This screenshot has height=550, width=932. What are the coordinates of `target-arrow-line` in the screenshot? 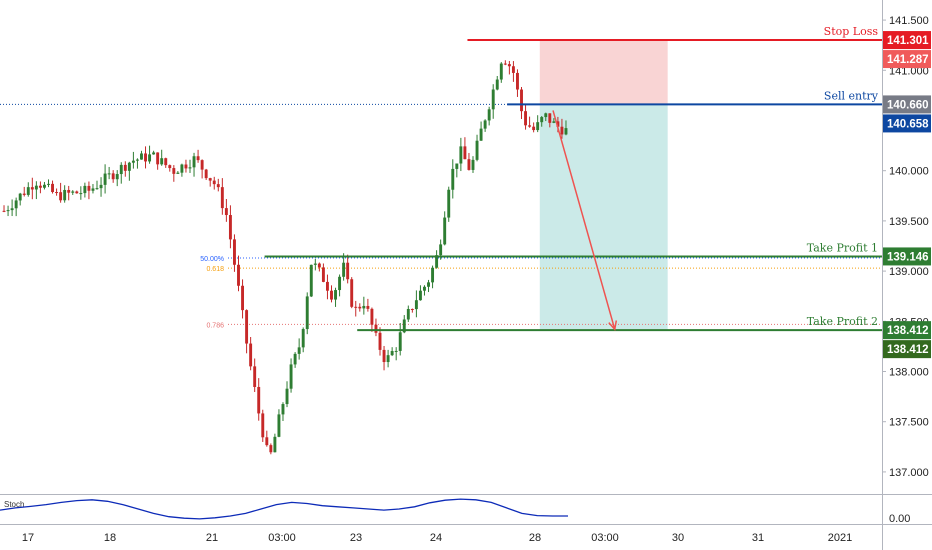 It's located at (584, 220).